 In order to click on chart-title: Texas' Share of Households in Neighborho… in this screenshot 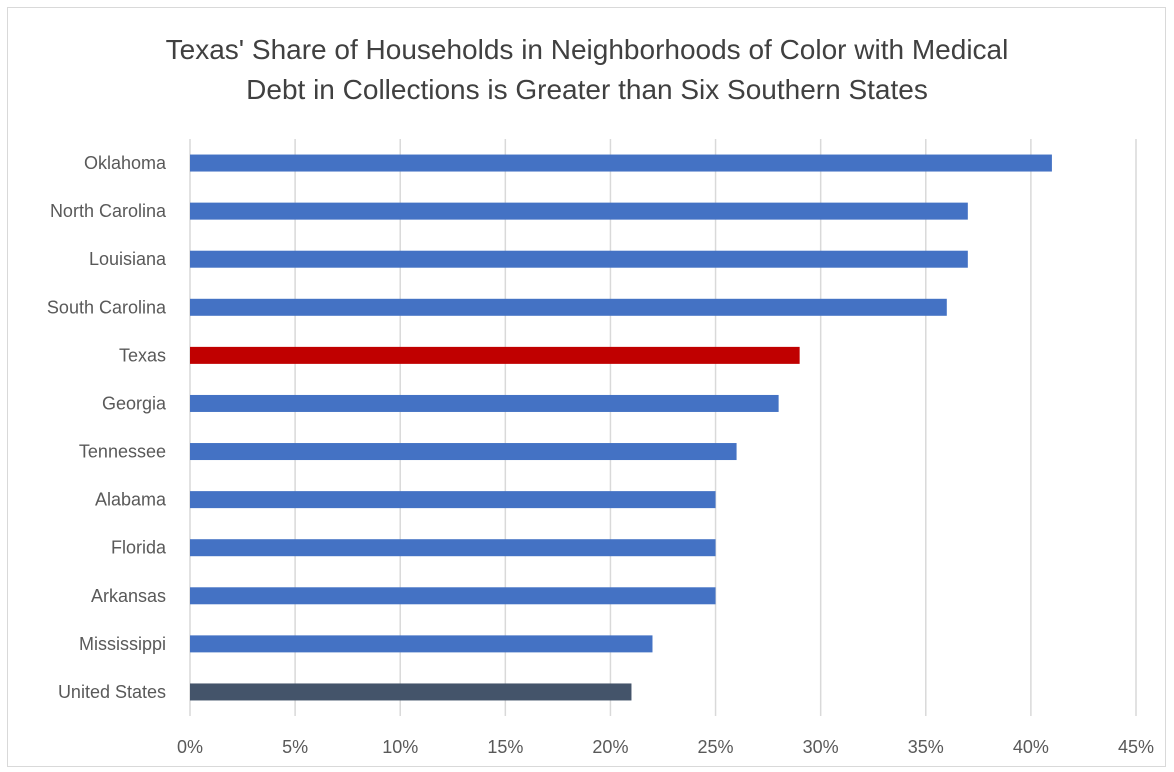, I will do `click(587, 70)`.